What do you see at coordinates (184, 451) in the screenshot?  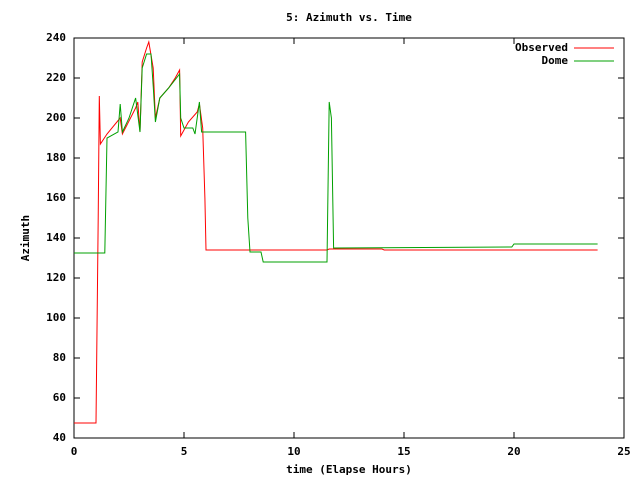 I see `x-tick-label: 5` at bounding box center [184, 451].